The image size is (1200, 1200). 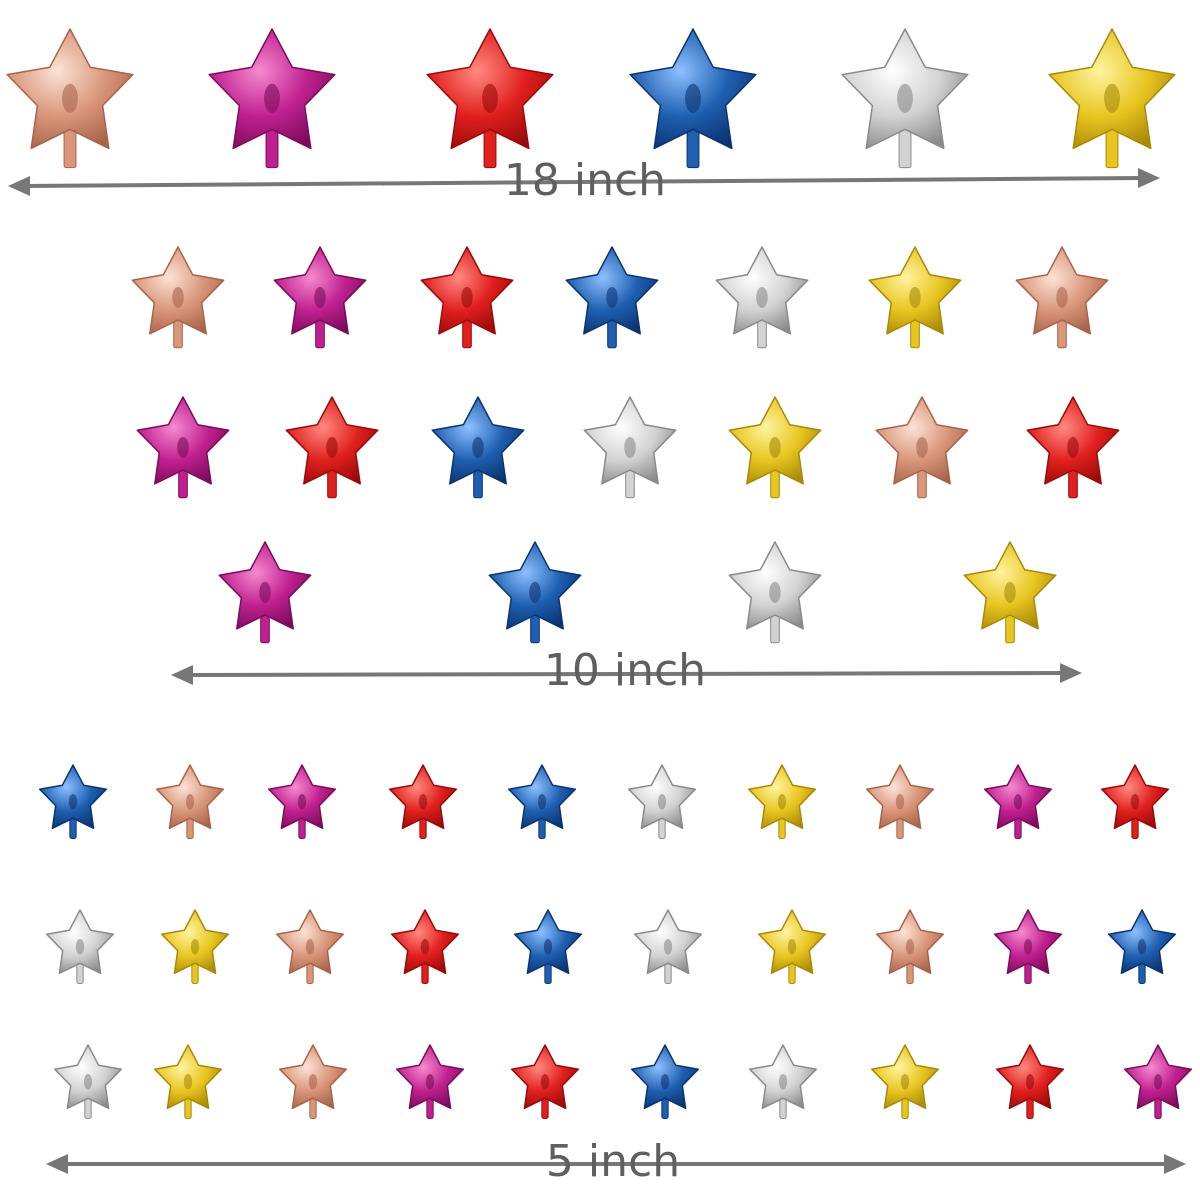 I want to click on size-label: 10 inch, so click(x=625, y=670).